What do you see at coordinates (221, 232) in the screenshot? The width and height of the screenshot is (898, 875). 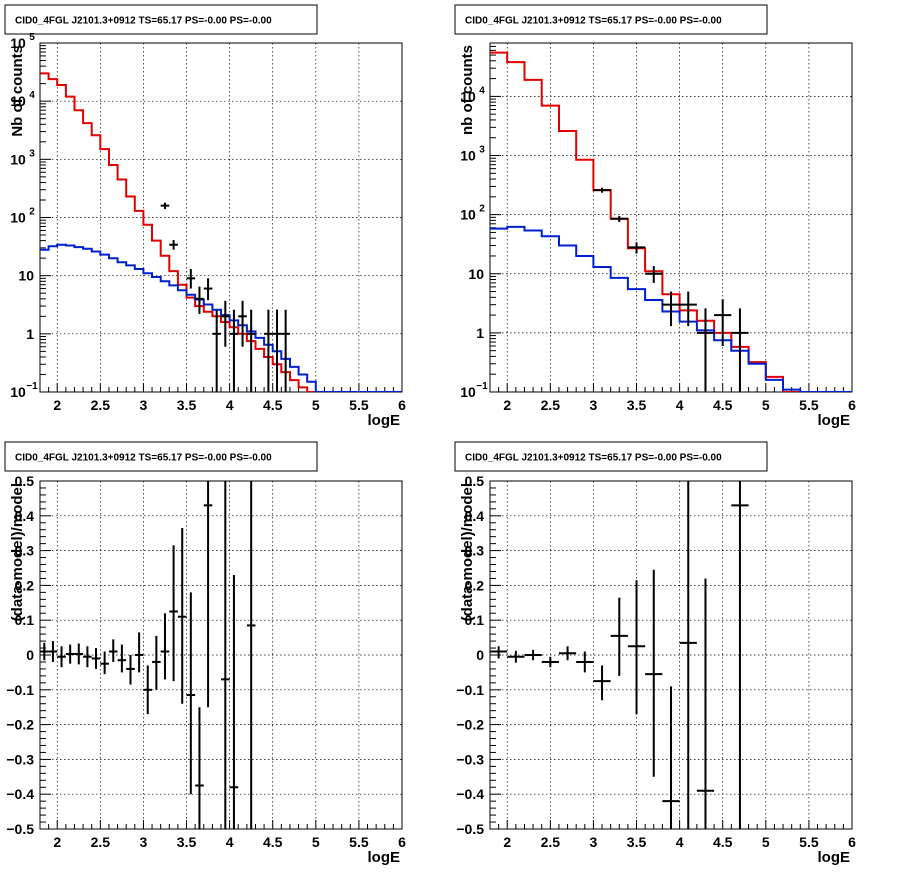 I see `total-model-histogram` at bounding box center [221, 232].